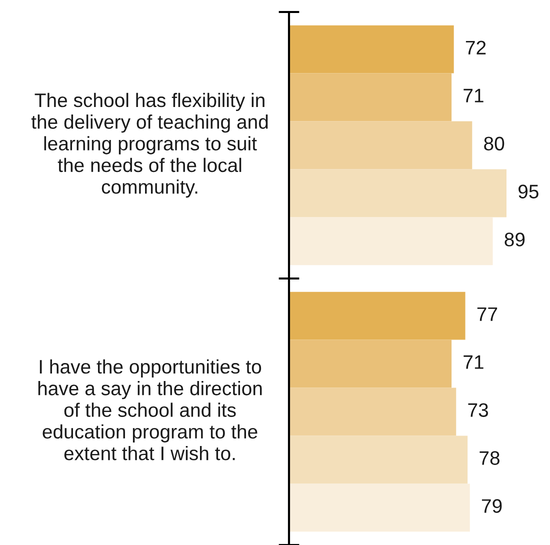 This screenshot has width=550, height=545. I want to click on data-label: 77, so click(487, 314).